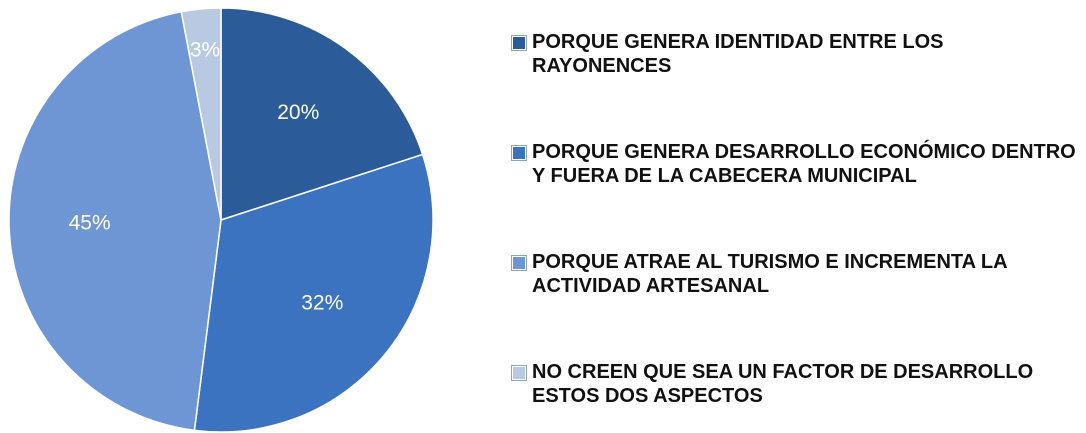  I want to click on data-label: 45%, so click(90, 223).